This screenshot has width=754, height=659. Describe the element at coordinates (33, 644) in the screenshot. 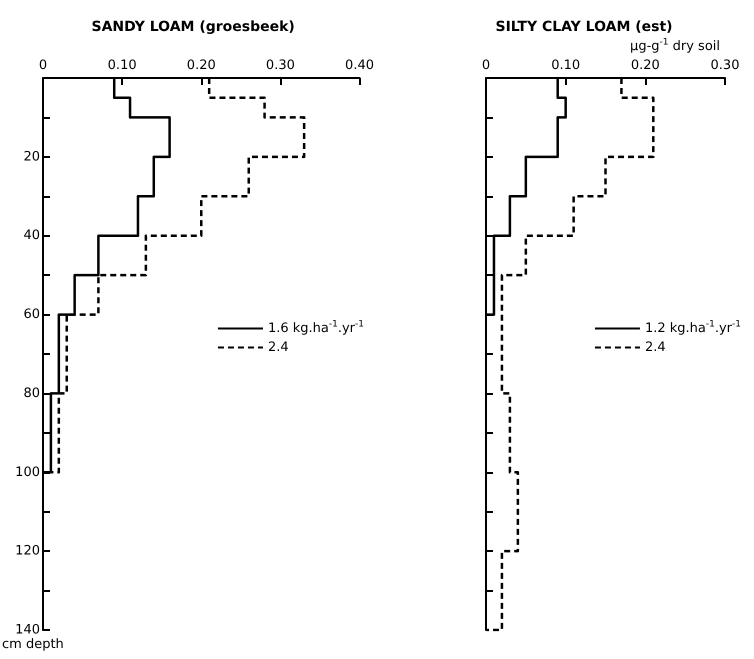

I see `y-axis-title: cm depth` at that location.